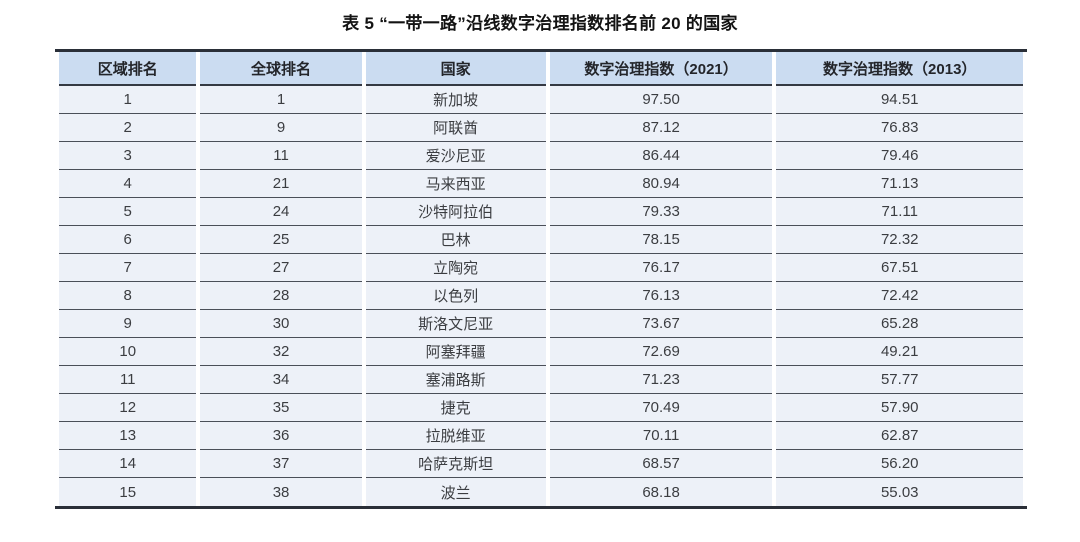 This screenshot has width=1080, height=542. What do you see at coordinates (128, 156) in the screenshot?
I see `cell-regional-rank: 3` at bounding box center [128, 156].